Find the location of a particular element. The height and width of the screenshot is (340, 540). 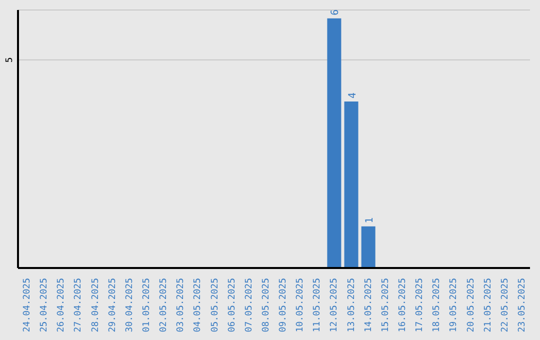

x-tick-label: 10.05.2025 is located at coordinates (301, 305).